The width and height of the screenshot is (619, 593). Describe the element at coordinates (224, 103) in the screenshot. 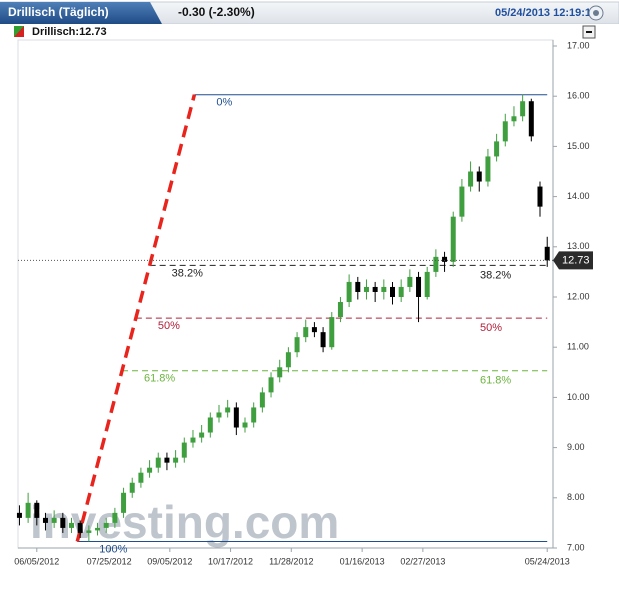

I see `fib-label: 0%` at that location.